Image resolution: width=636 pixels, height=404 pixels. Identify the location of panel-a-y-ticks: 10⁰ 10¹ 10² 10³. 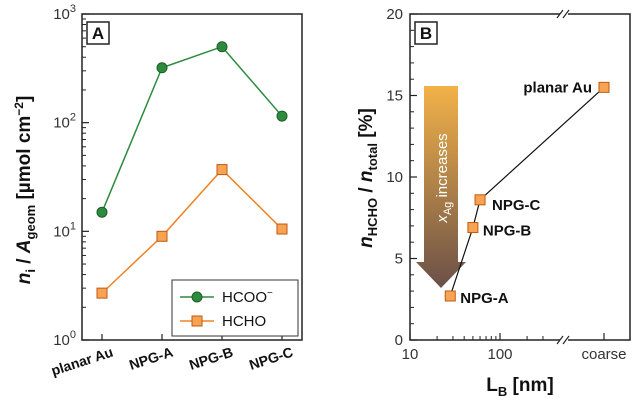
(71, 176).